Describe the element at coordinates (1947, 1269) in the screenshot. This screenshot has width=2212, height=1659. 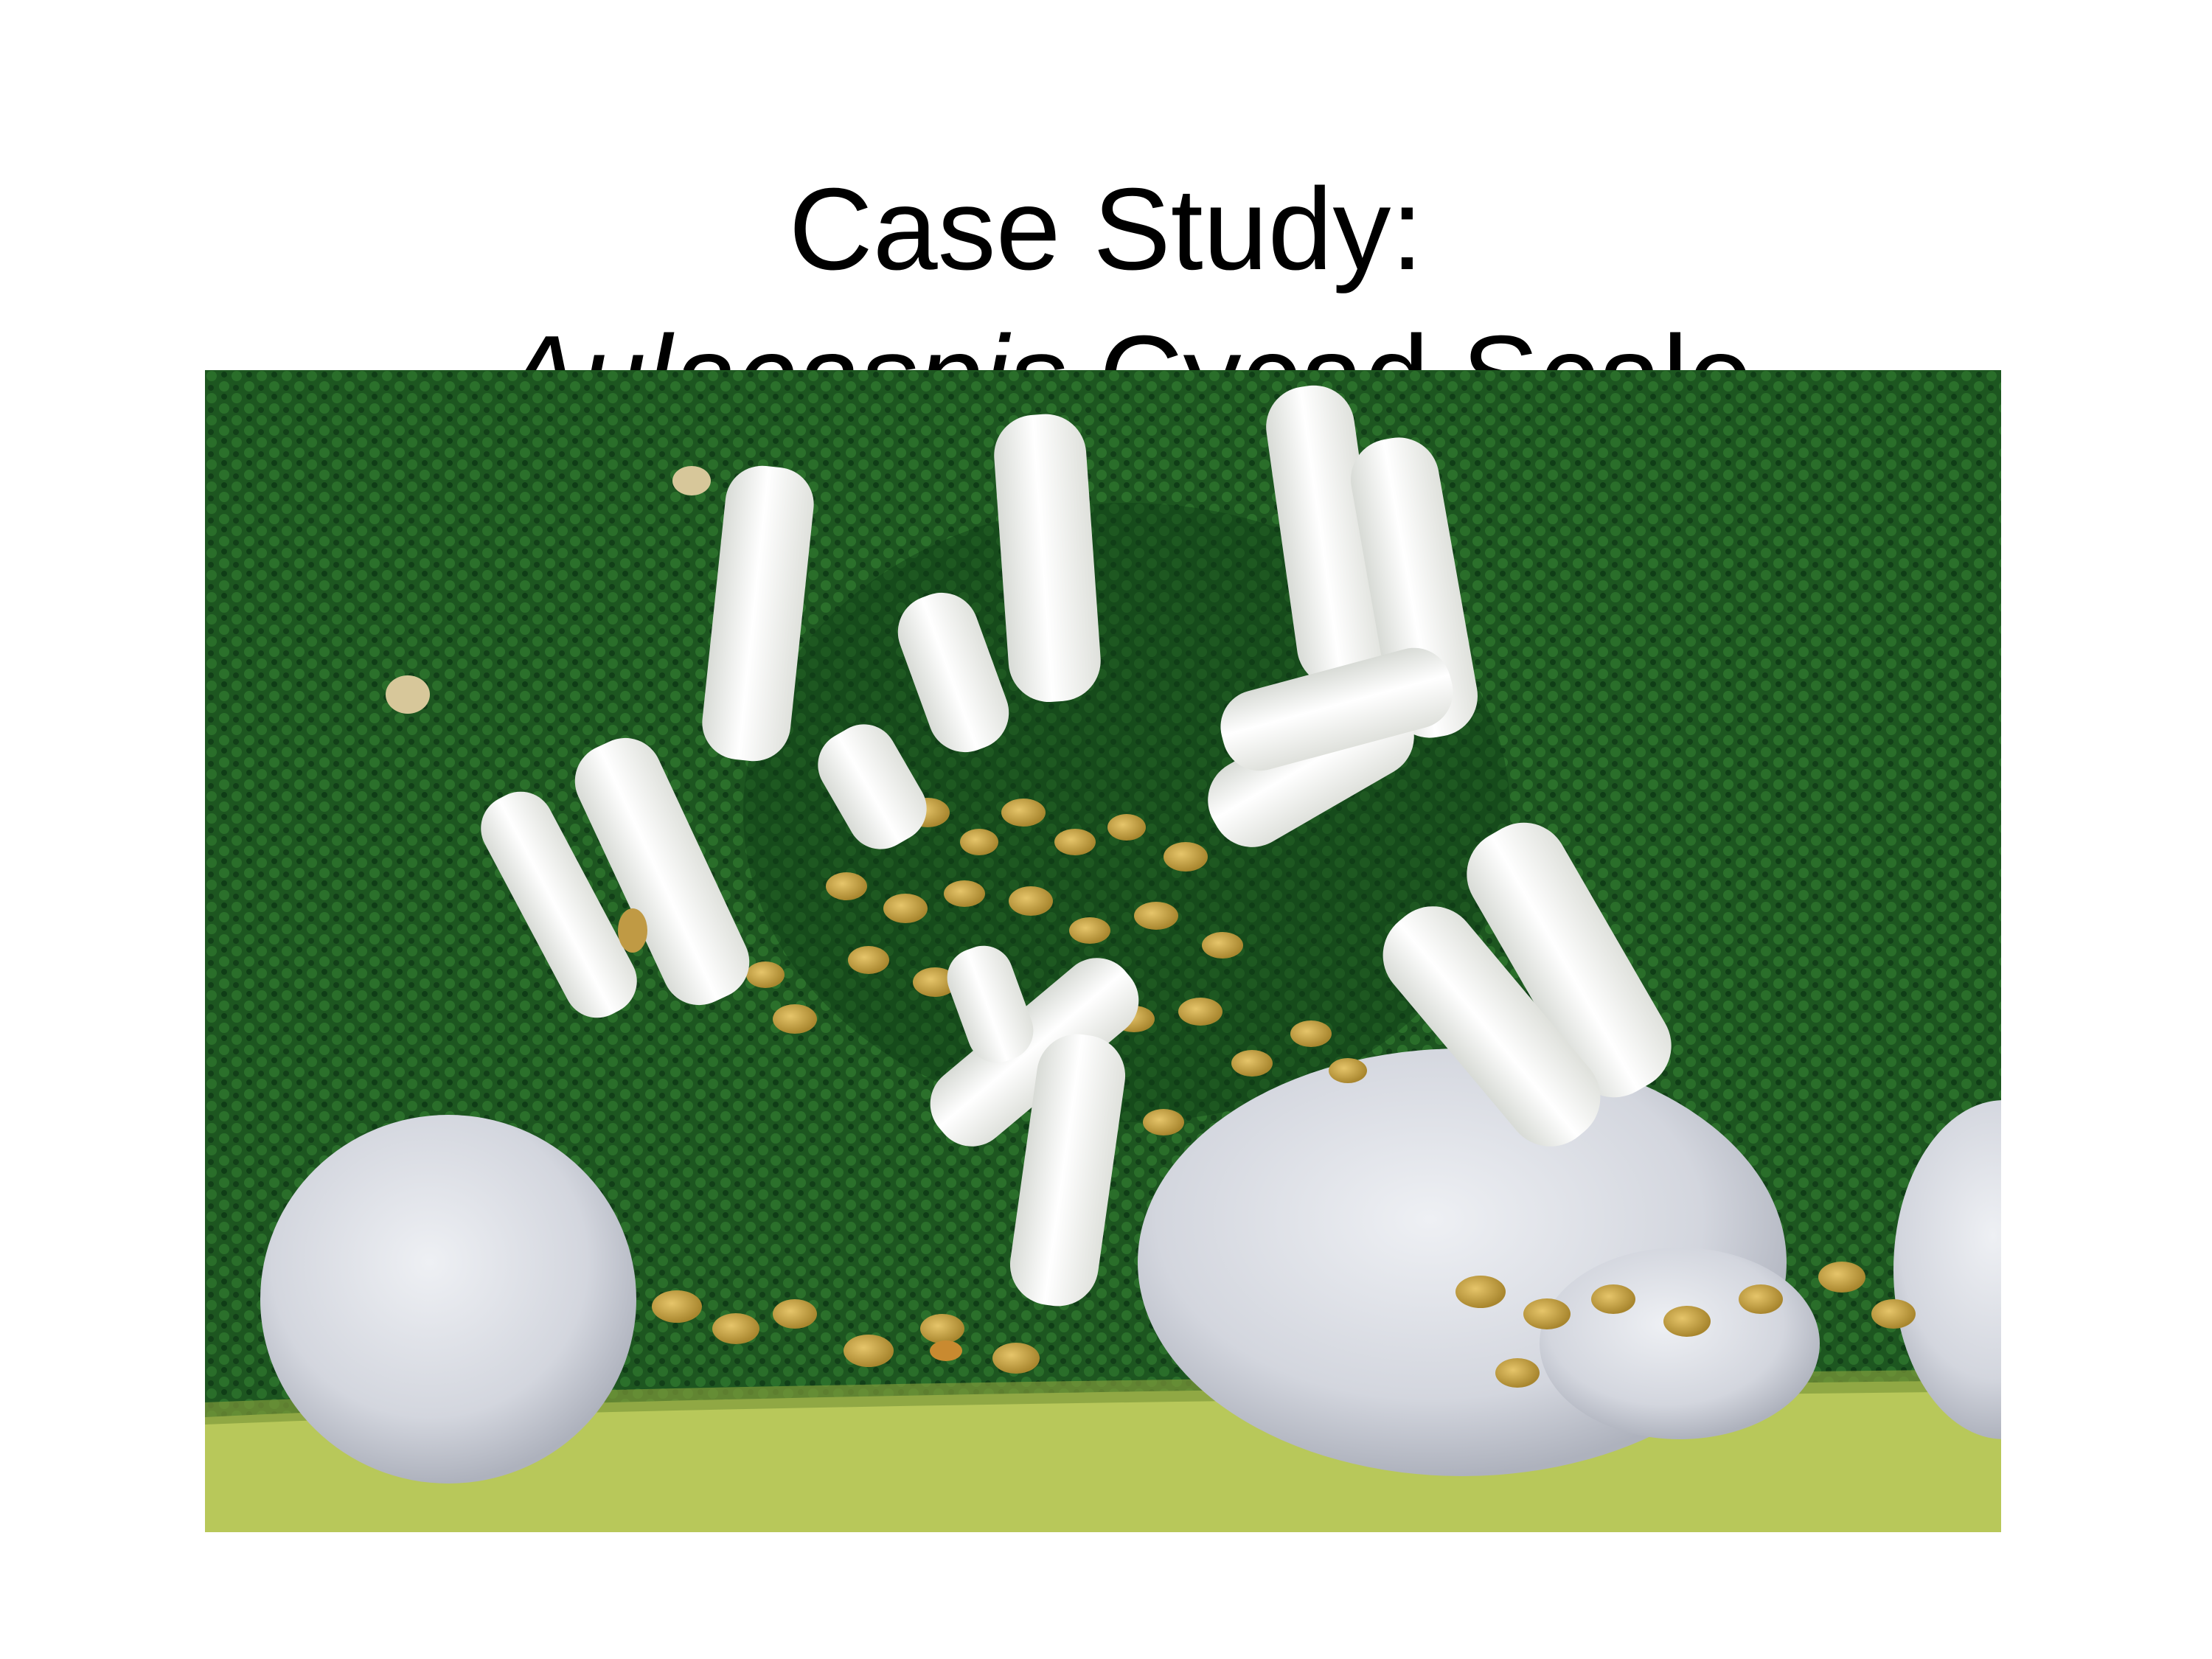
I see `female-scale-cover-right` at that location.